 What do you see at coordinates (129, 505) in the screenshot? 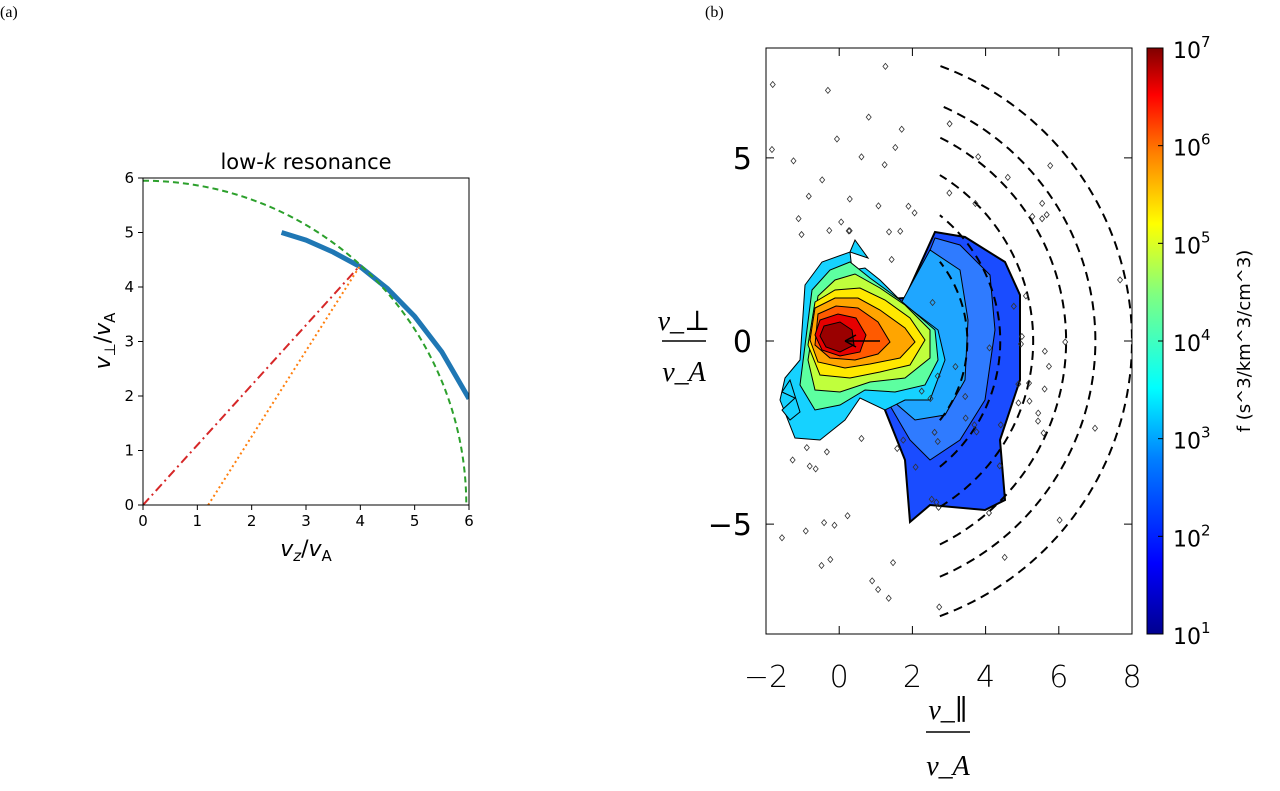
I see `y-tick-label: 0` at bounding box center [129, 505].